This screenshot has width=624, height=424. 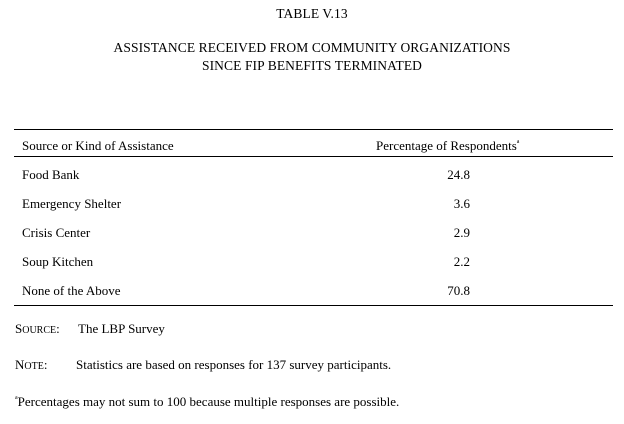 What do you see at coordinates (56, 232) in the screenshot?
I see `row-label: Crisis Center` at bounding box center [56, 232].